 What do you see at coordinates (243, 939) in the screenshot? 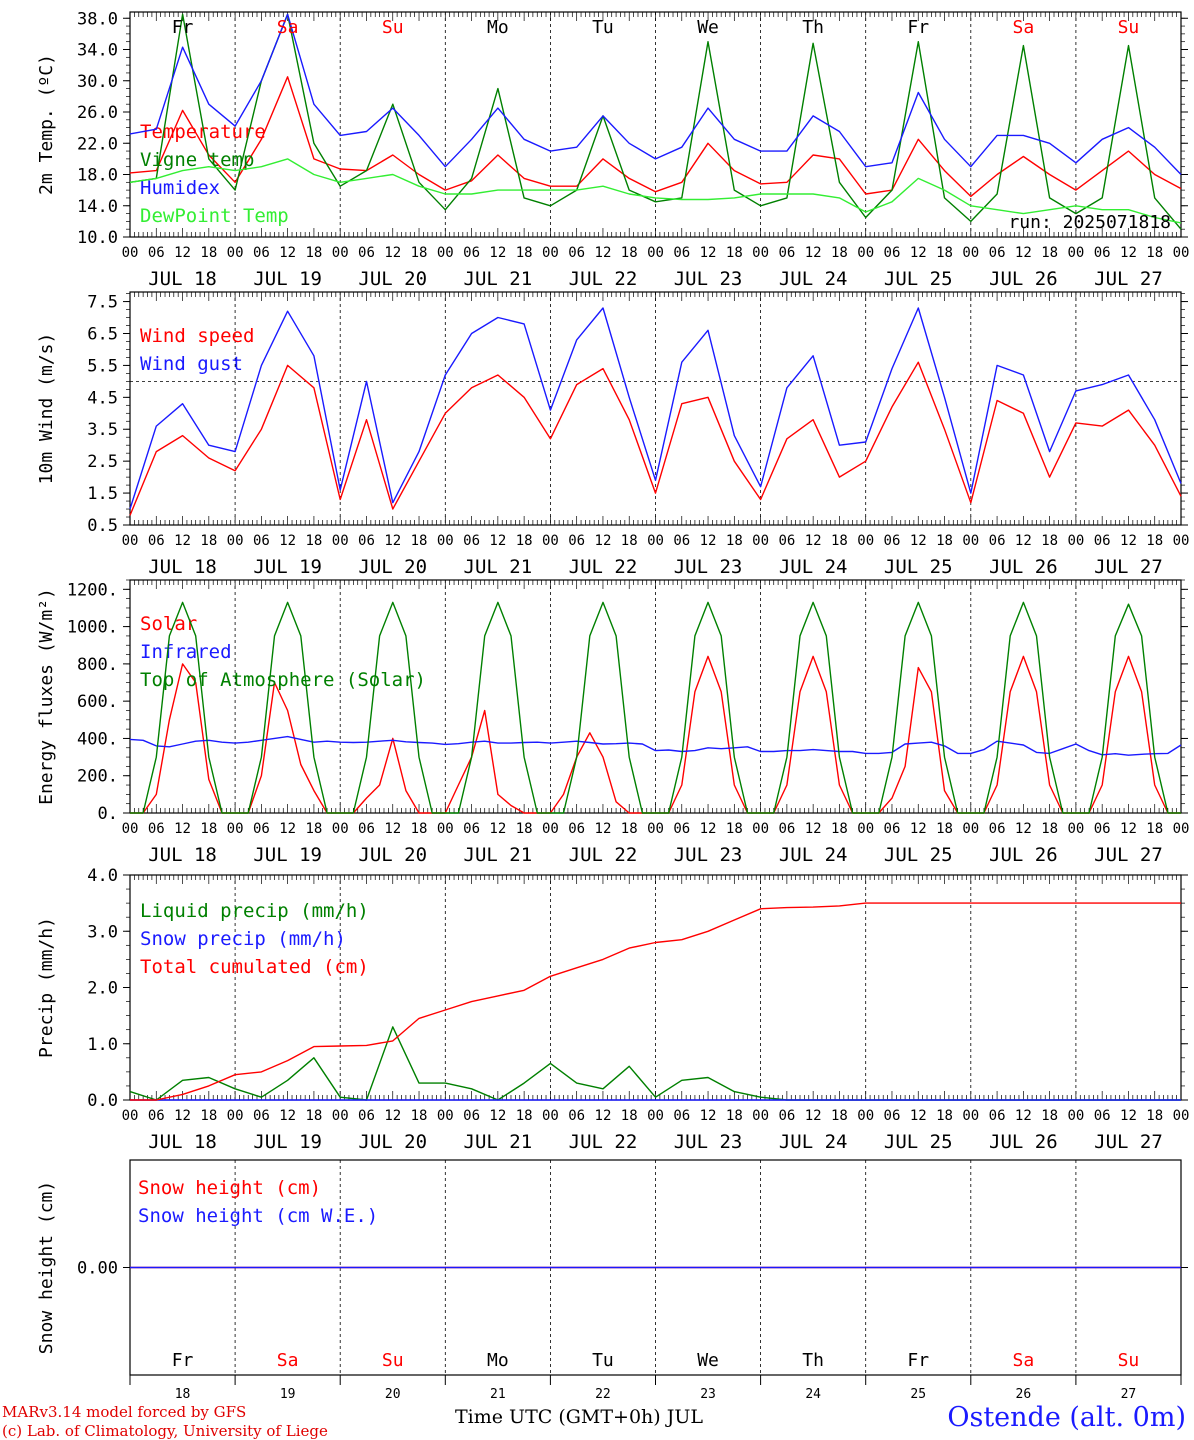
I see `legend-label: Snow precip (mm/h)` at bounding box center [243, 939].